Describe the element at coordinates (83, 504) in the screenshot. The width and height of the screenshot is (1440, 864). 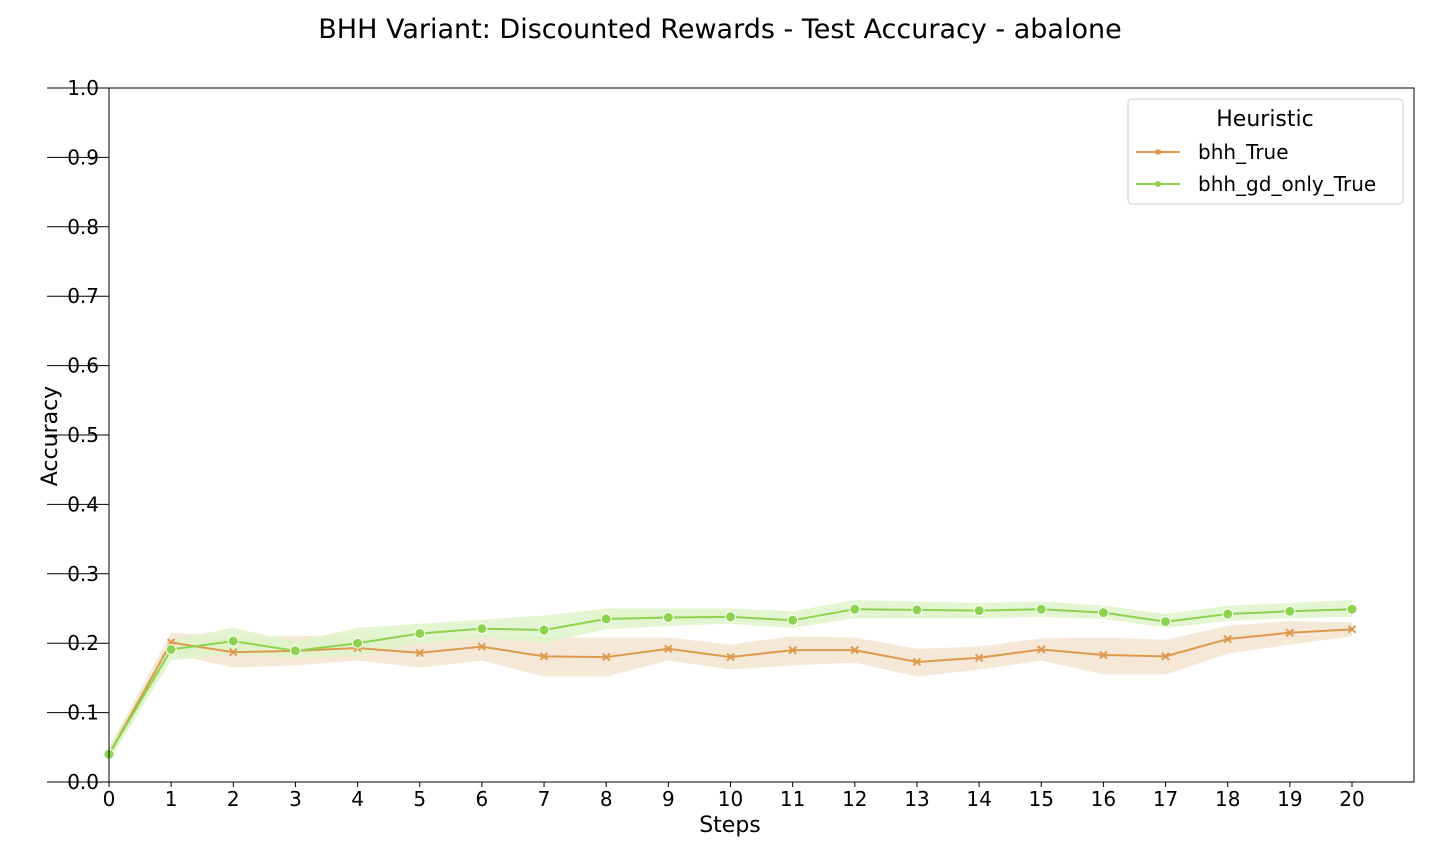
I see `y-tick-label: 0.4` at that location.